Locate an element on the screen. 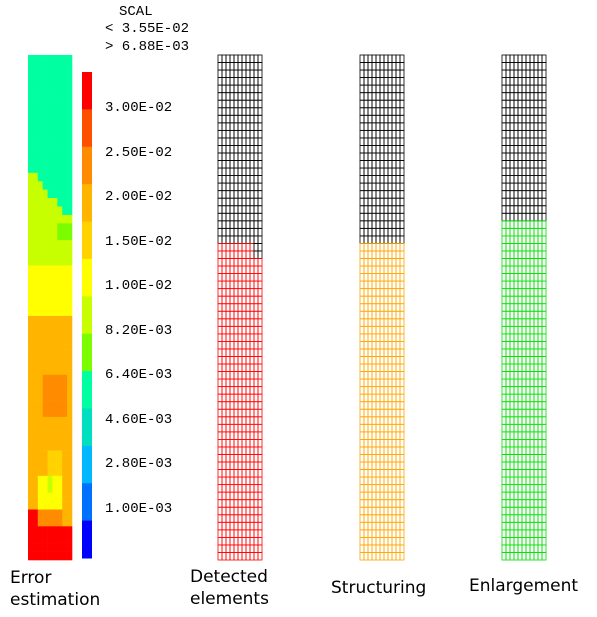 Image resolution: width=597 pixels, height=617 pixels. legend-title: SCAL is located at coordinates (136, 12).